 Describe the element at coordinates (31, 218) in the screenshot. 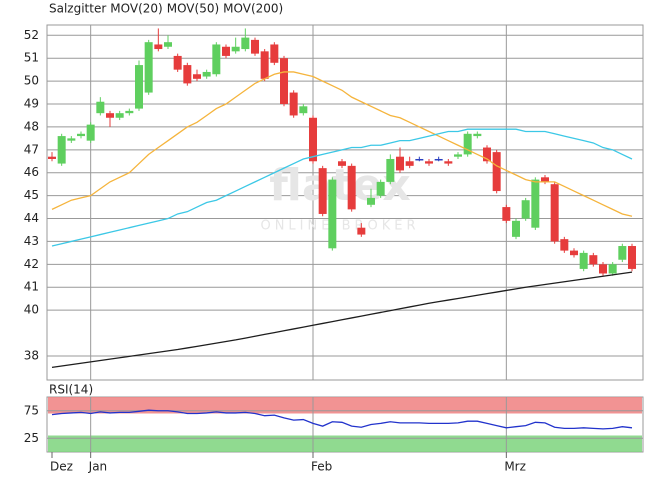

I see `y-tick-label: 44` at that location.